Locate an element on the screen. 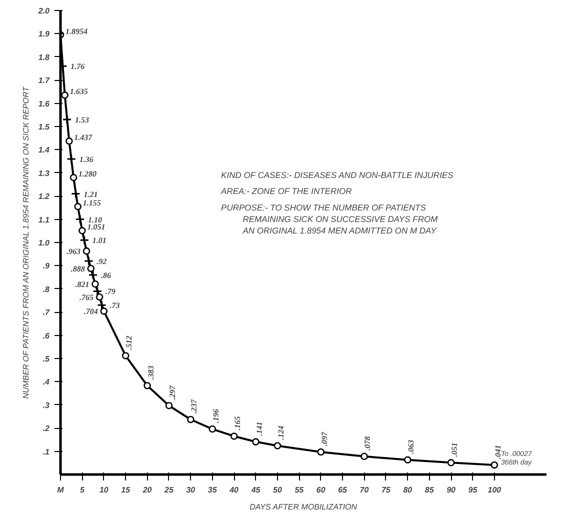  x-tick-label: 30 is located at coordinates (191, 490).